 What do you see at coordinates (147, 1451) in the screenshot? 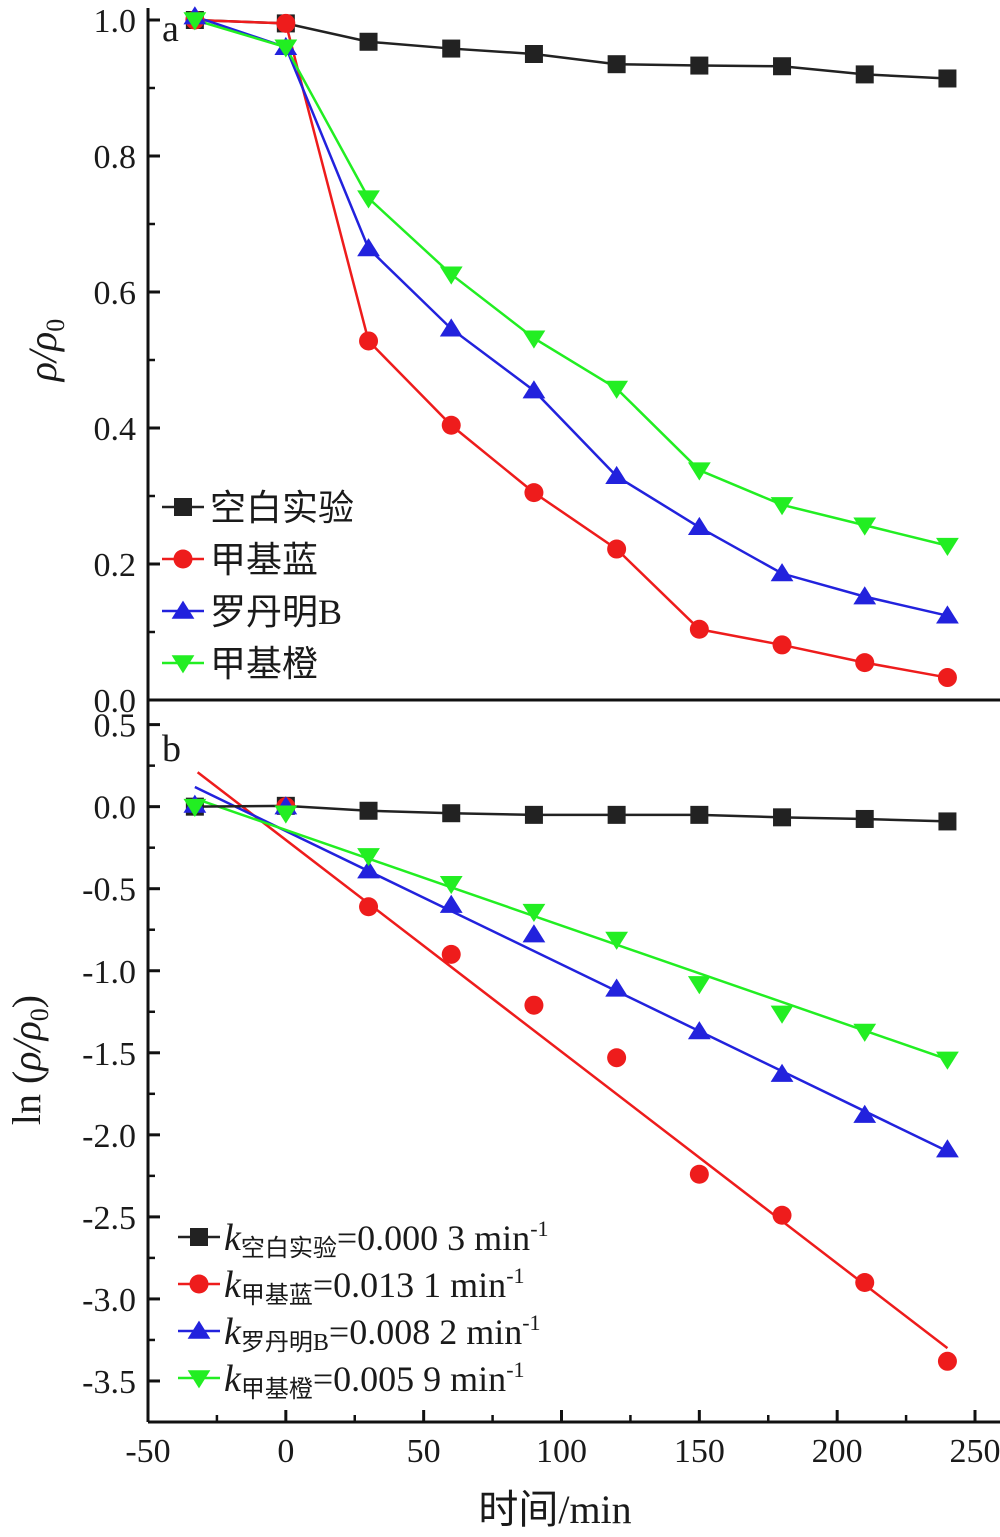
I see `x-tick-label: -50` at bounding box center [147, 1451].